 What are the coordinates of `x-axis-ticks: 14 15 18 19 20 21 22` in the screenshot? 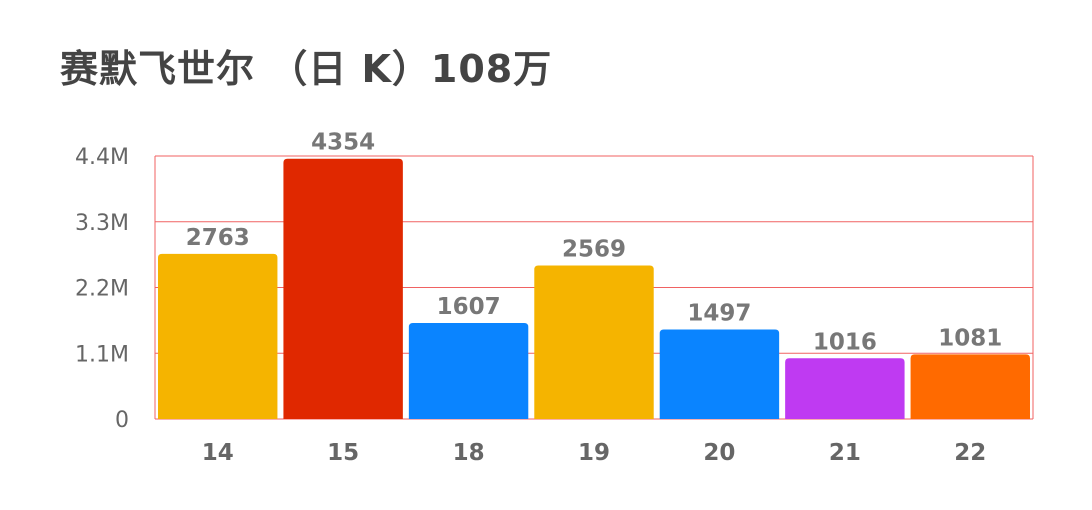 It's located at (594, 453).